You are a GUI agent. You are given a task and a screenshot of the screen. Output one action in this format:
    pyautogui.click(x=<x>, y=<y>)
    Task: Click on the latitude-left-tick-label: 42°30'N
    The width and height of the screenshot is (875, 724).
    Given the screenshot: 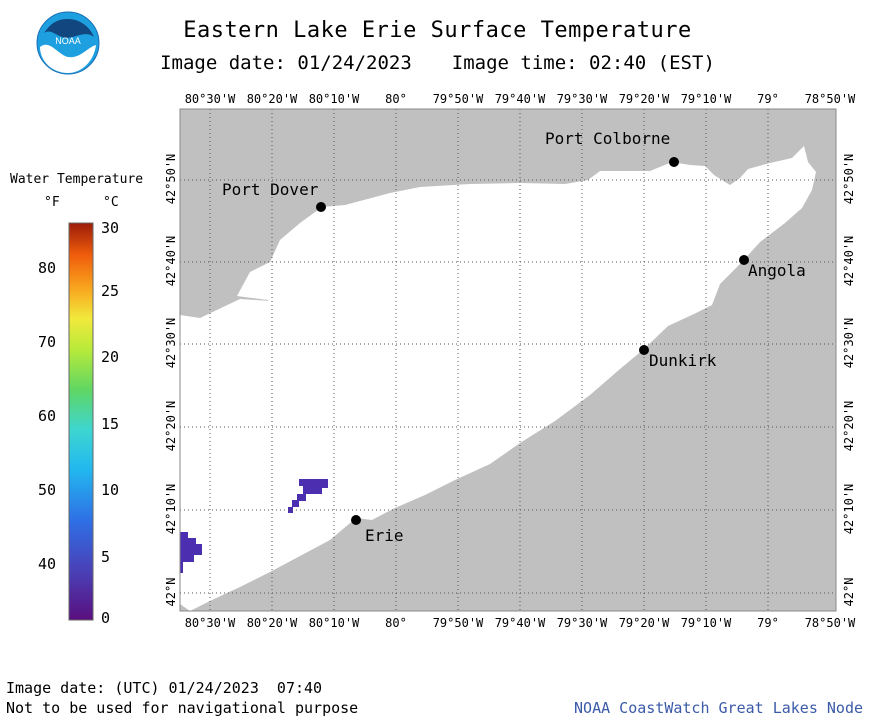 What is the action you would take?
    pyautogui.click(x=171, y=343)
    